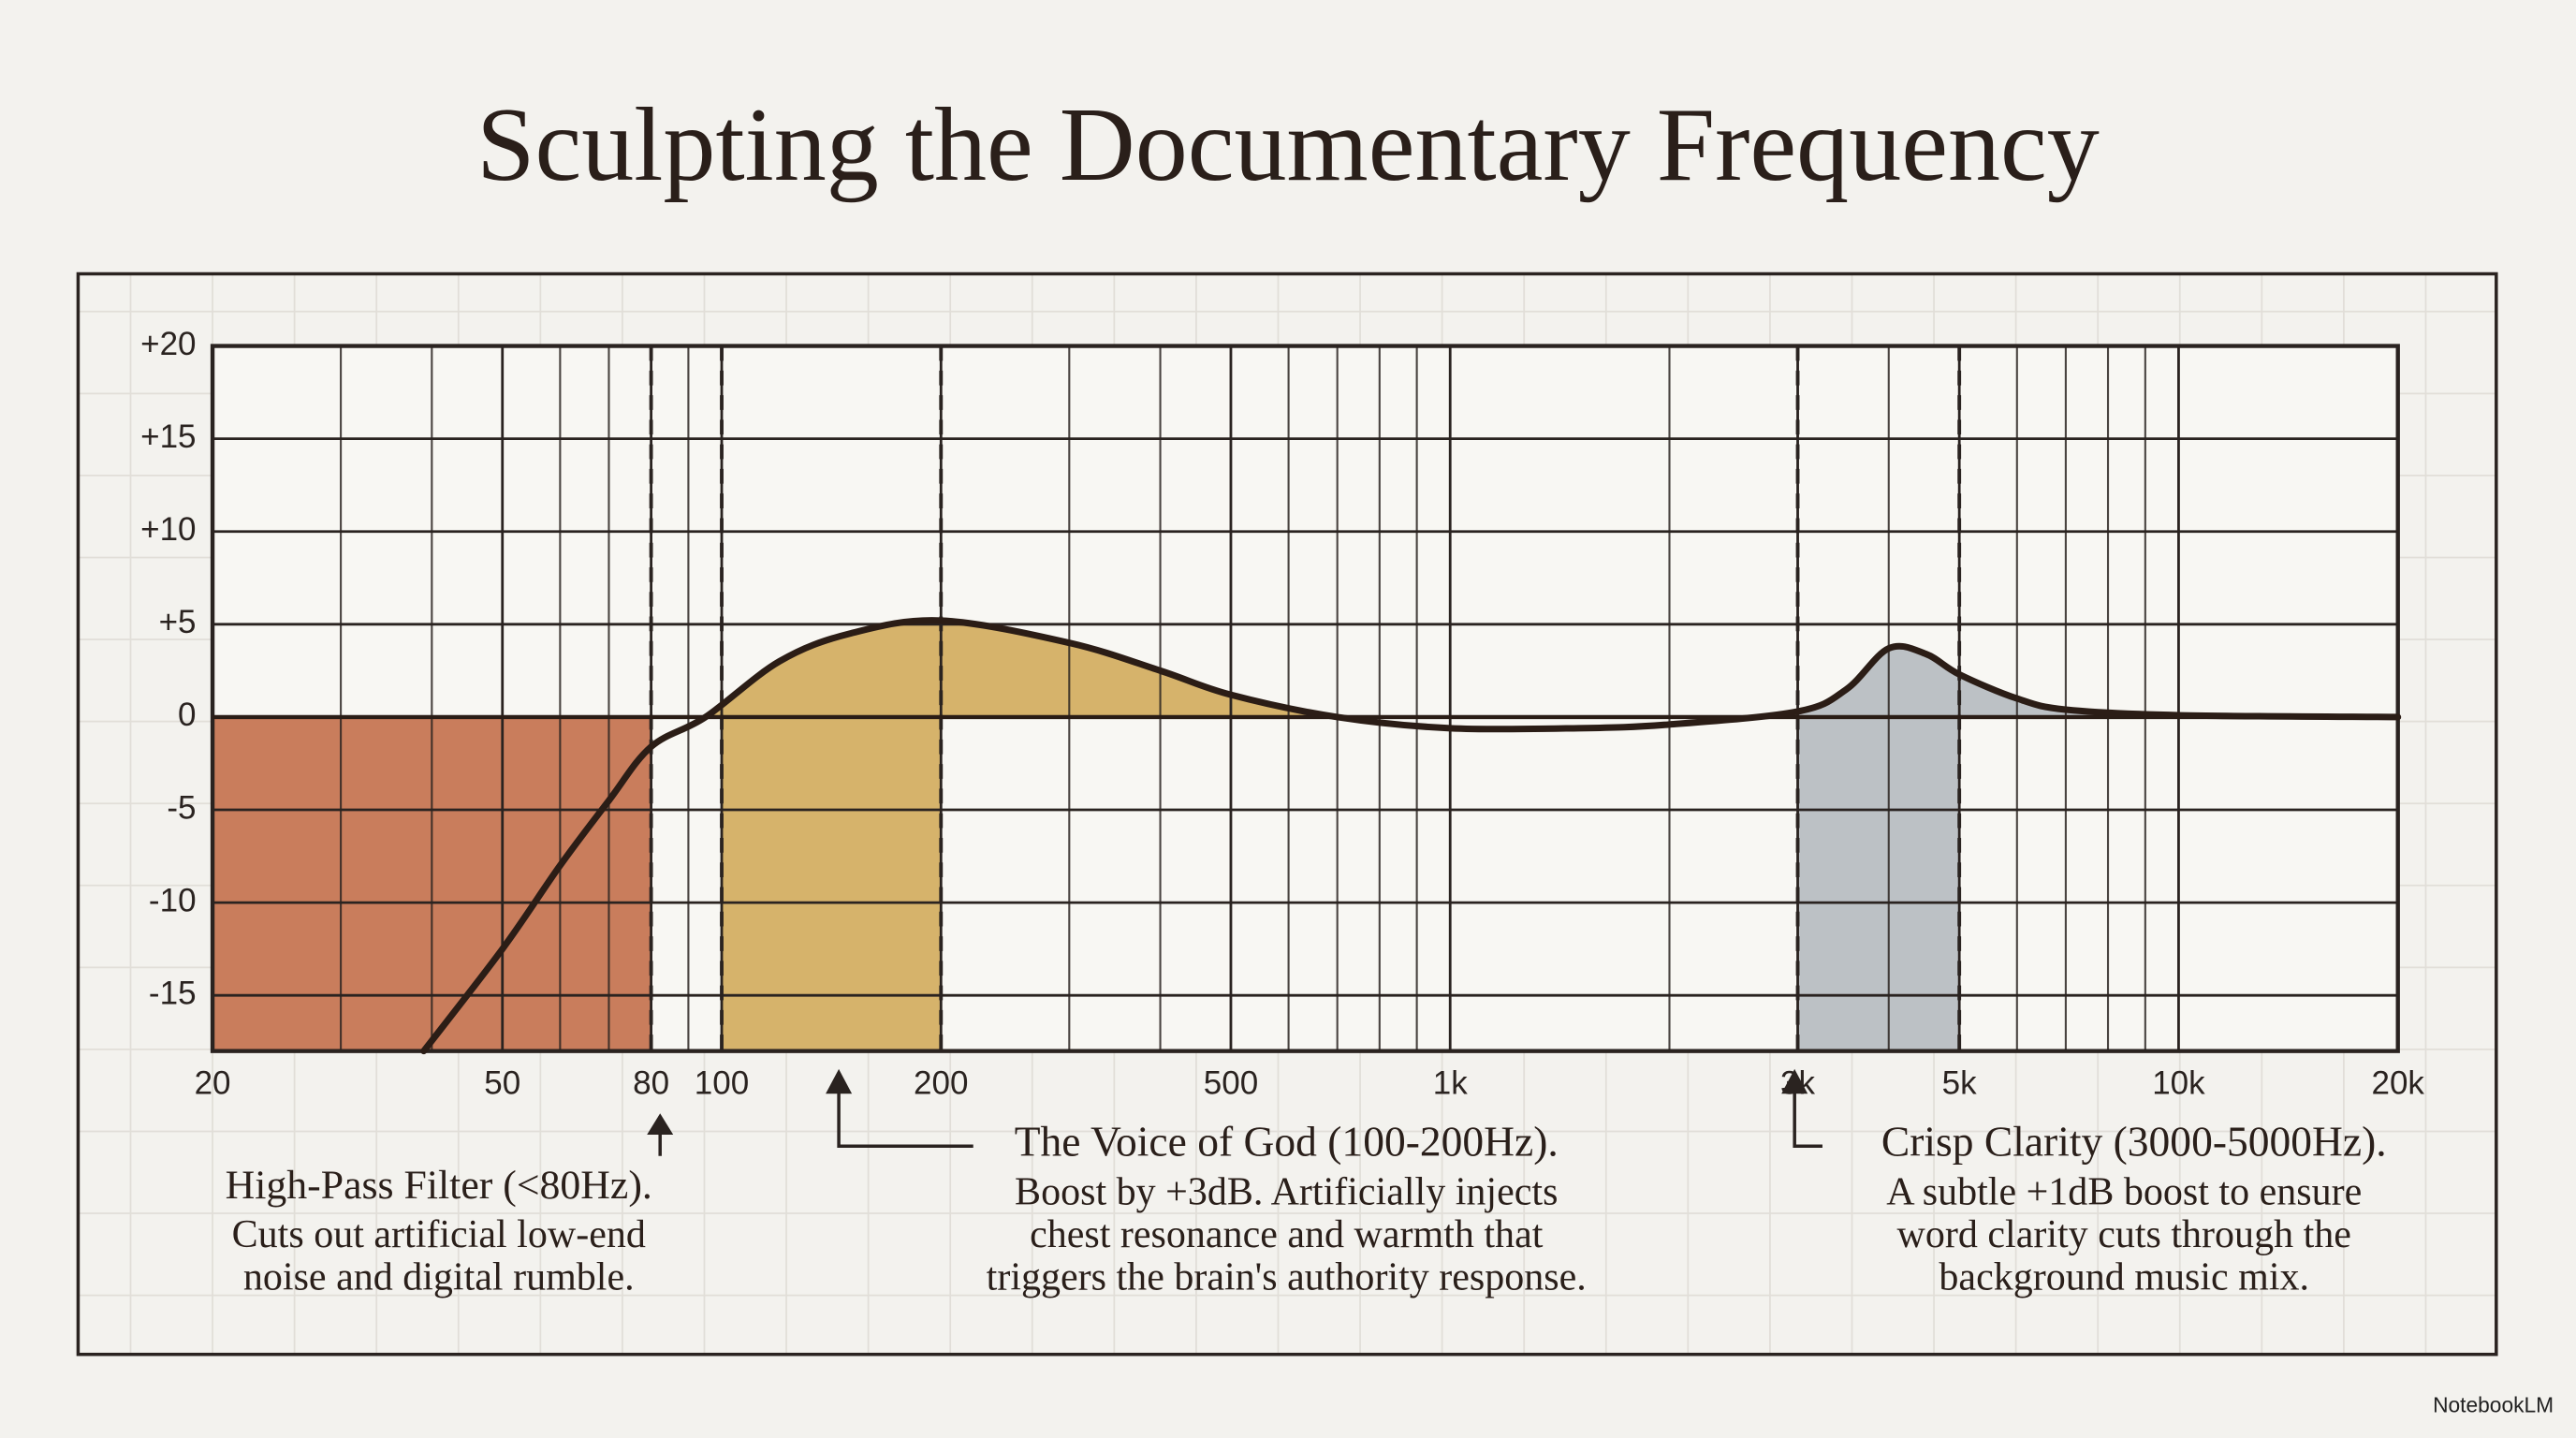 This screenshot has width=2576, height=1438. What do you see at coordinates (168, 436) in the screenshot?
I see `y-tick-label: +15` at bounding box center [168, 436].